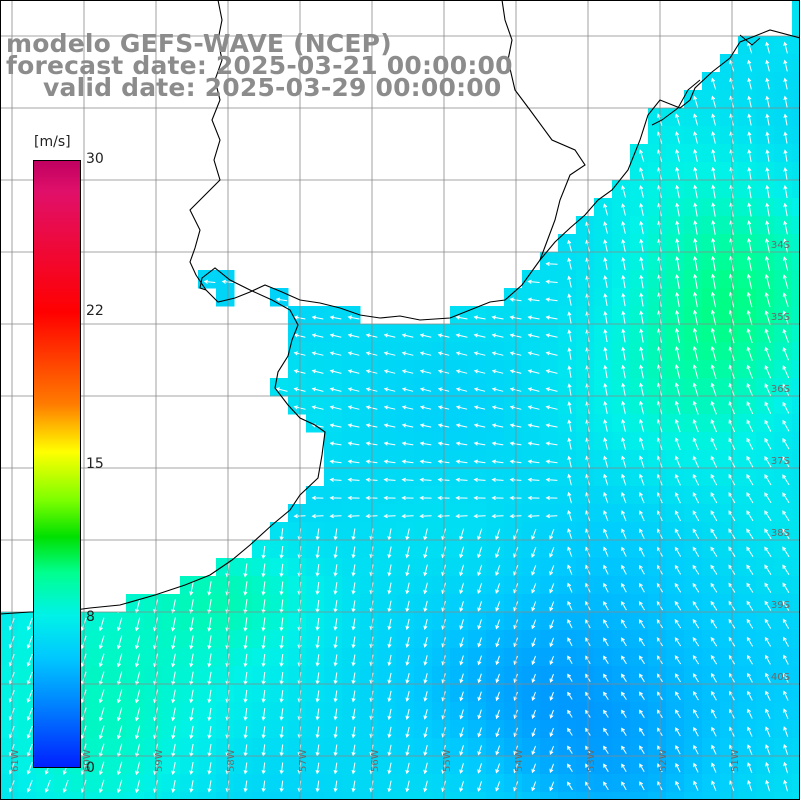 The image size is (800, 804). I want to click on forecast-date: forecast date: 2025-03-21 00:00:00, so click(259, 65).